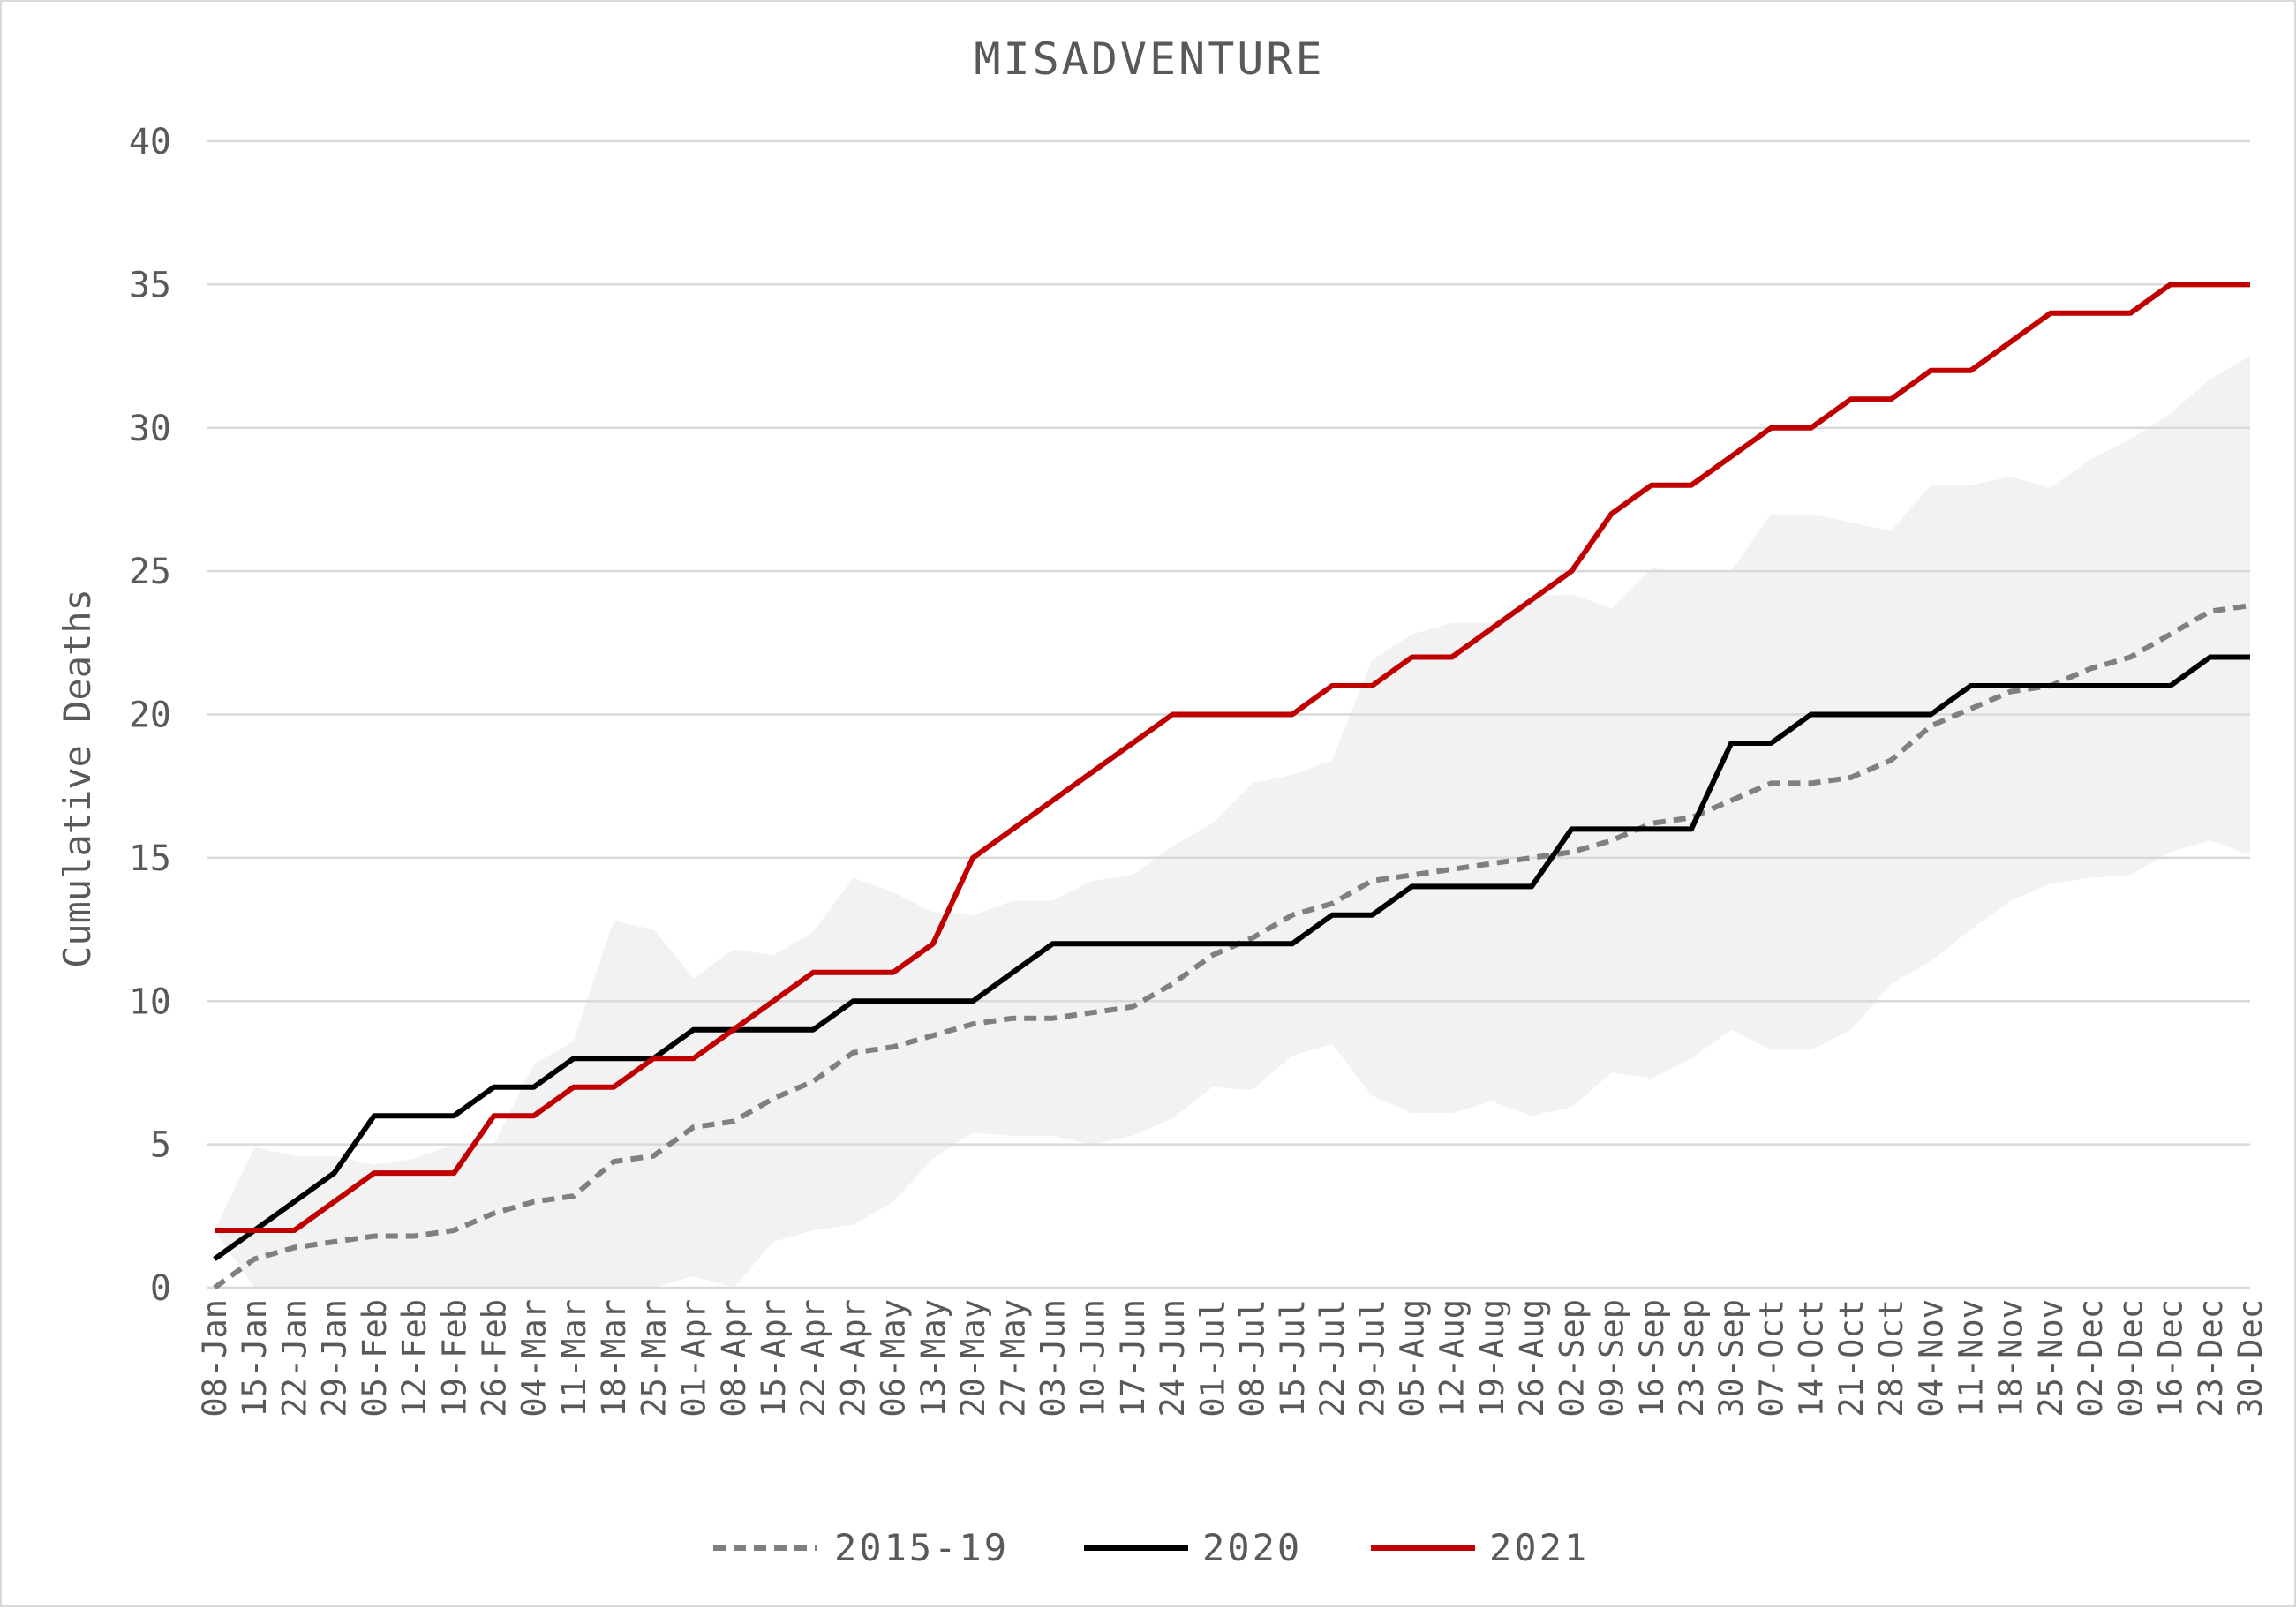 The width and height of the screenshot is (2296, 1609). Describe the element at coordinates (1771, 1358) in the screenshot. I see `x-tick-label: 07-Oct` at that location.